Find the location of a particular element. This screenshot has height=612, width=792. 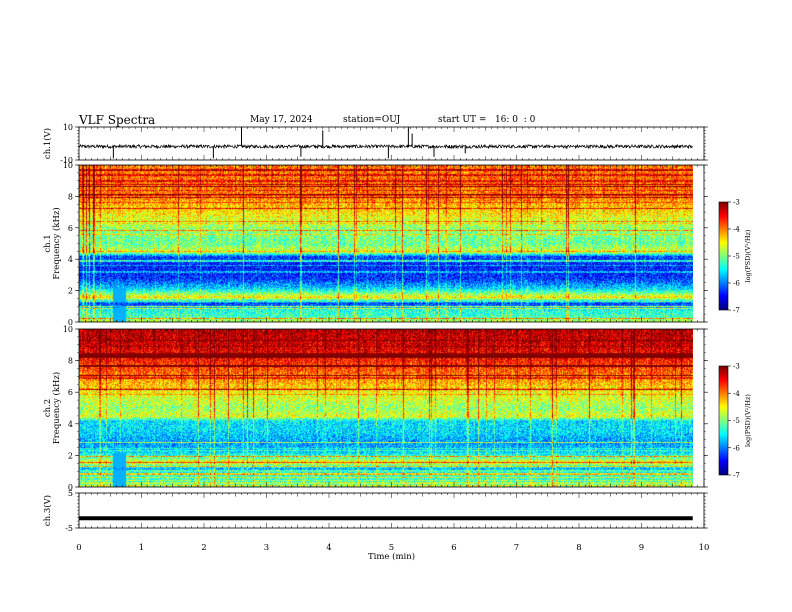

x-tick-label: 10 is located at coordinates (704, 548).